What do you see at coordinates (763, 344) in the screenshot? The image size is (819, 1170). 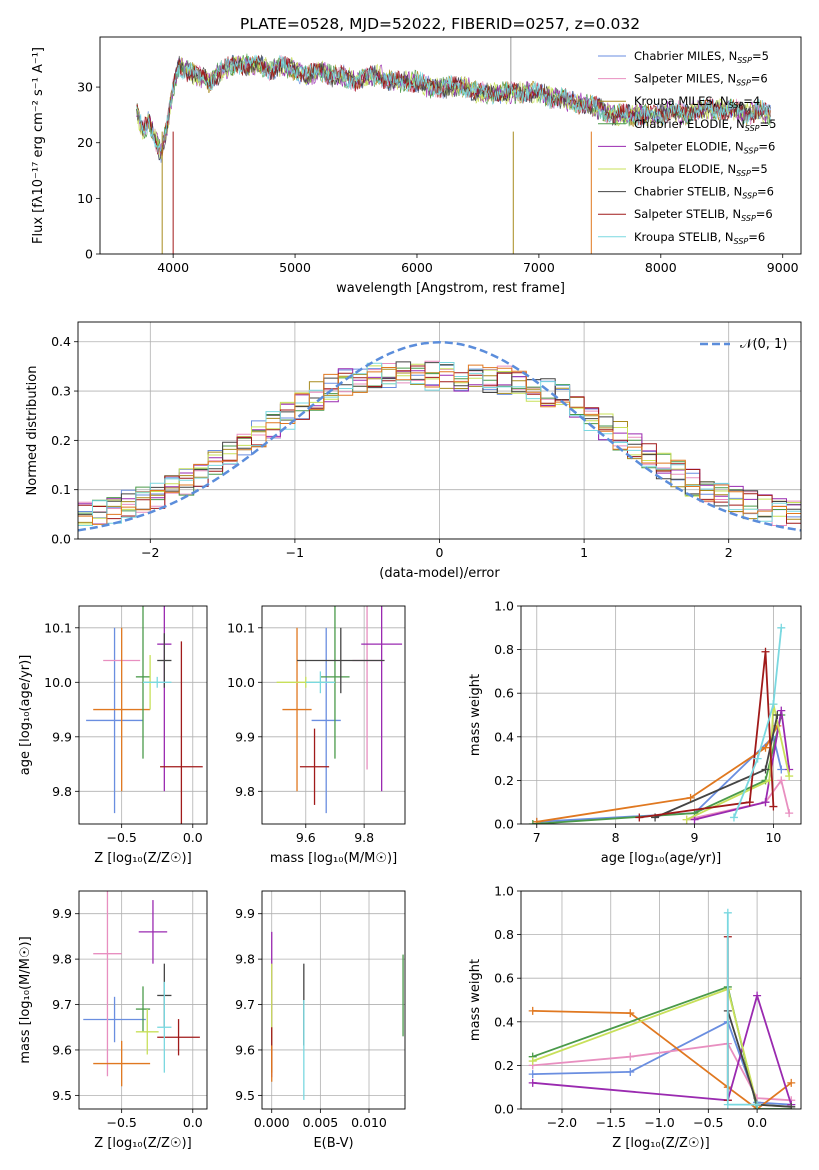 I see `legend-entry-gaussian: 𝒩(0, 1)` at bounding box center [763, 344].